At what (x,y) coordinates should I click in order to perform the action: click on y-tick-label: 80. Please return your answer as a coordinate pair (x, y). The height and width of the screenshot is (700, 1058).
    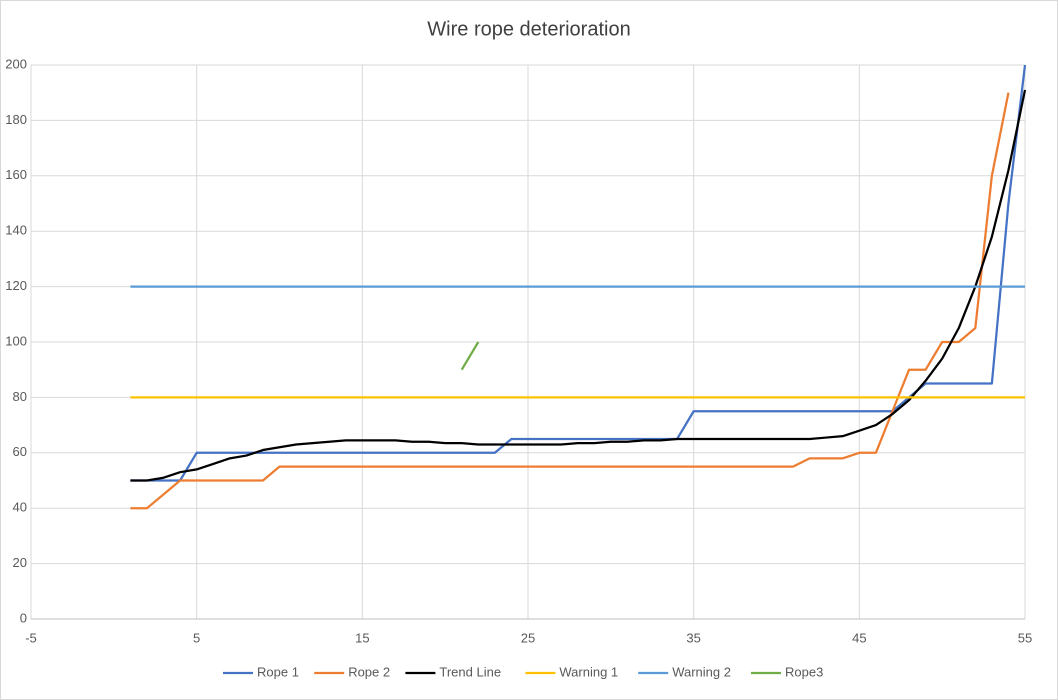
    Looking at the image, I should click on (20, 396).